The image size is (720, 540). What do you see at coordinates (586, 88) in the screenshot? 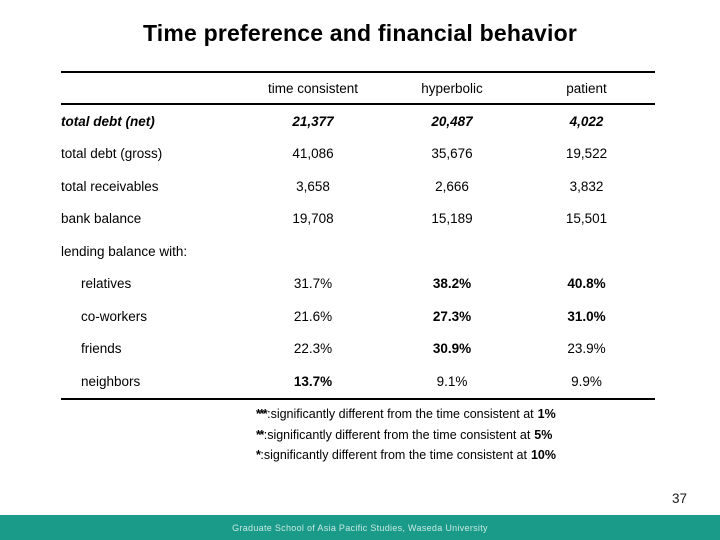
I see `column-header-patient: patient` at bounding box center [586, 88].